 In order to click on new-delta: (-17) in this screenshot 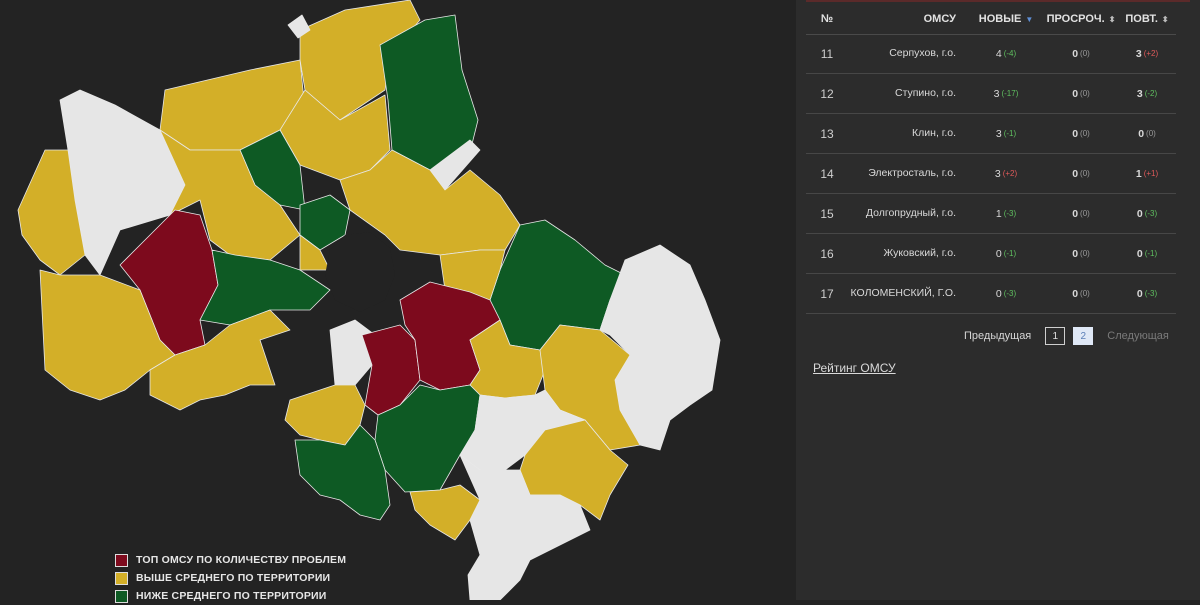, I will do `click(1010, 93)`.